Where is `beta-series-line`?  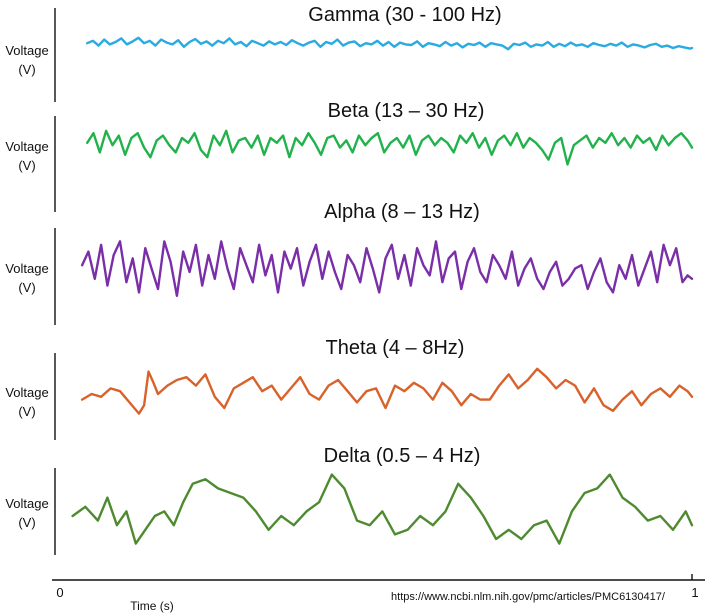
beta-series-line is located at coordinates (390, 147).